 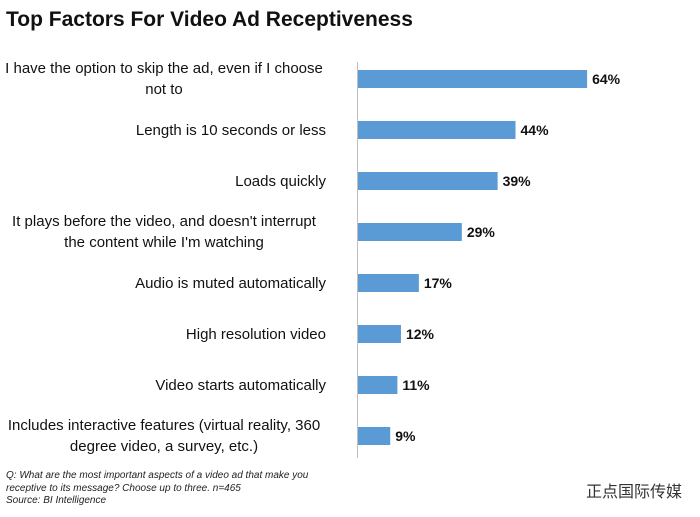 I want to click on category-text: Length is 10 seconds or less, so click(x=230, y=130).